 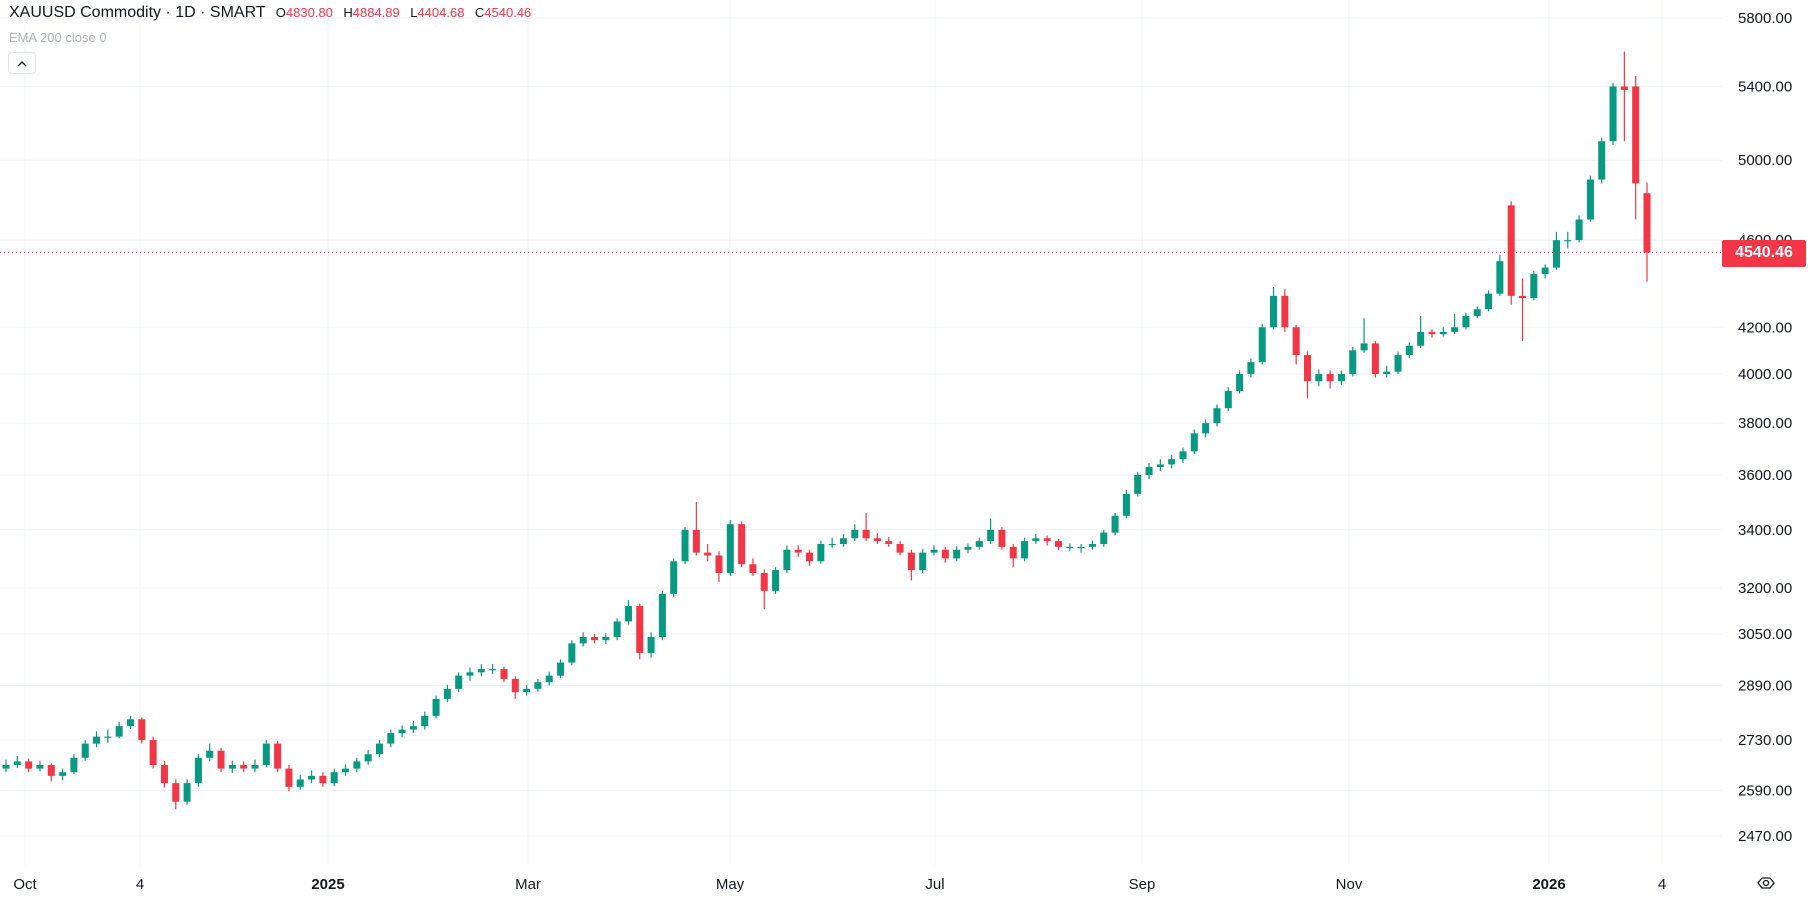 What do you see at coordinates (1765, 740) in the screenshot?
I see `price-tick-label: 2730.00` at bounding box center [1765, 740].